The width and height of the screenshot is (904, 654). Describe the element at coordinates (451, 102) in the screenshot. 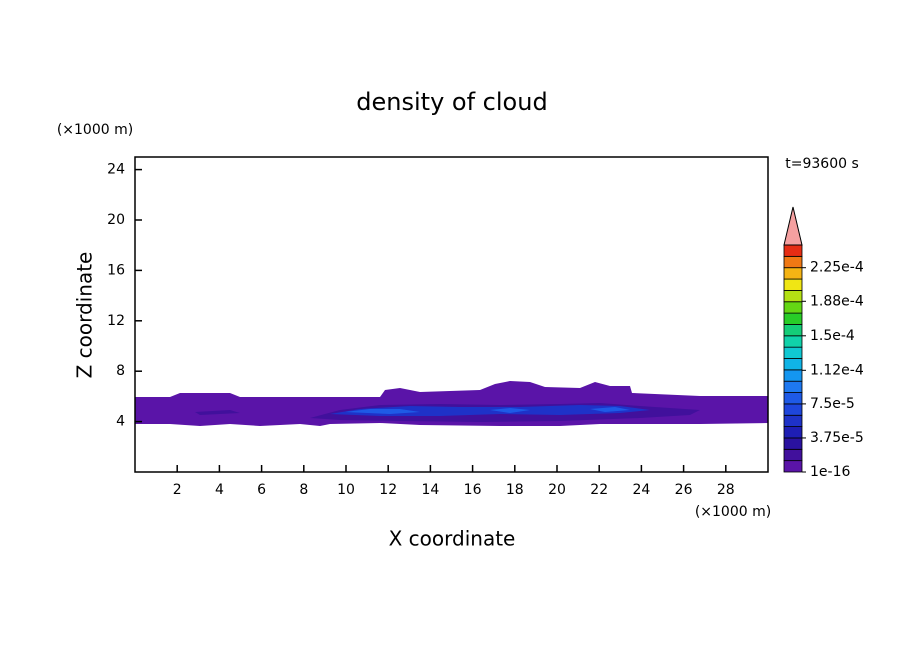

I see `chart-title: density of cloud` at that location.